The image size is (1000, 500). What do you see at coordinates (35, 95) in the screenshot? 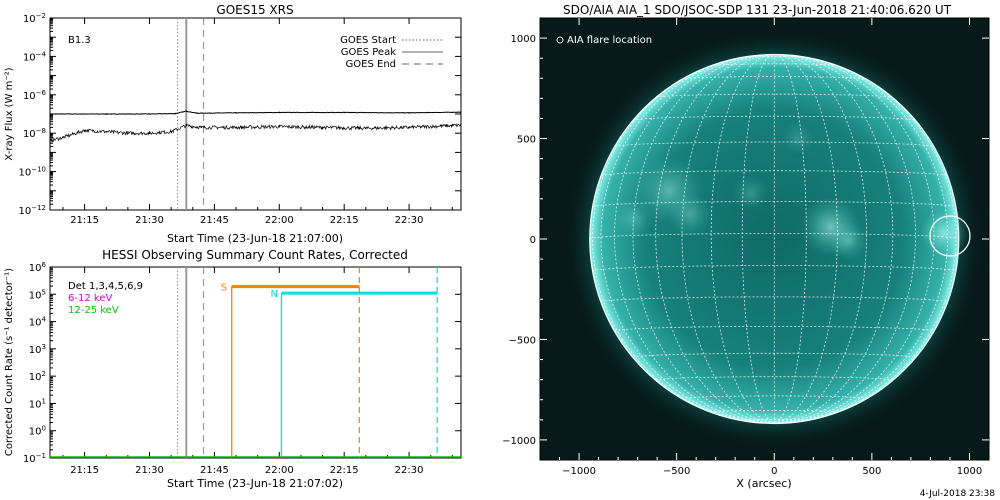
I see `goes-y-tick-label: 10⁻⁶` at bounding box center [35, 95].